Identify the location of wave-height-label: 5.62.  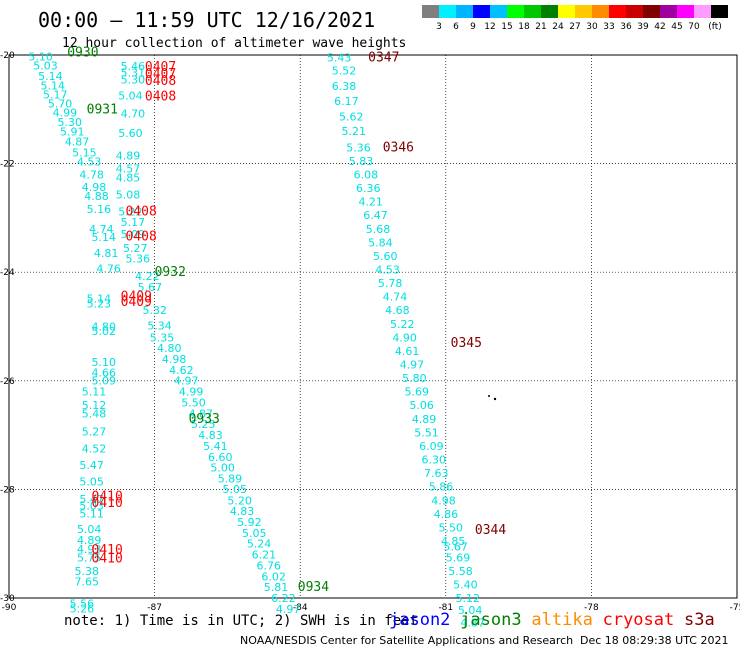
(351, 116).